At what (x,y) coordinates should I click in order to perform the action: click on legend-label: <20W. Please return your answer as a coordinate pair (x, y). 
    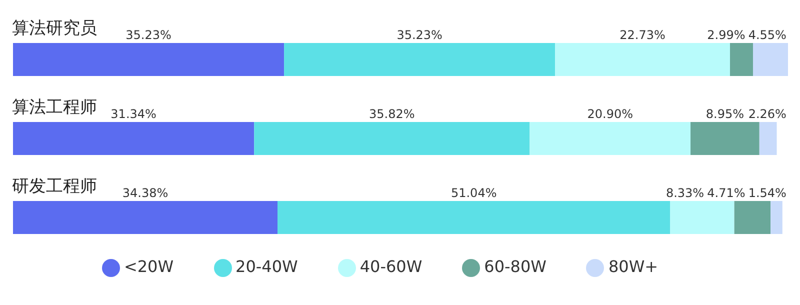
    Looking at the image, I should click on (149, 266).